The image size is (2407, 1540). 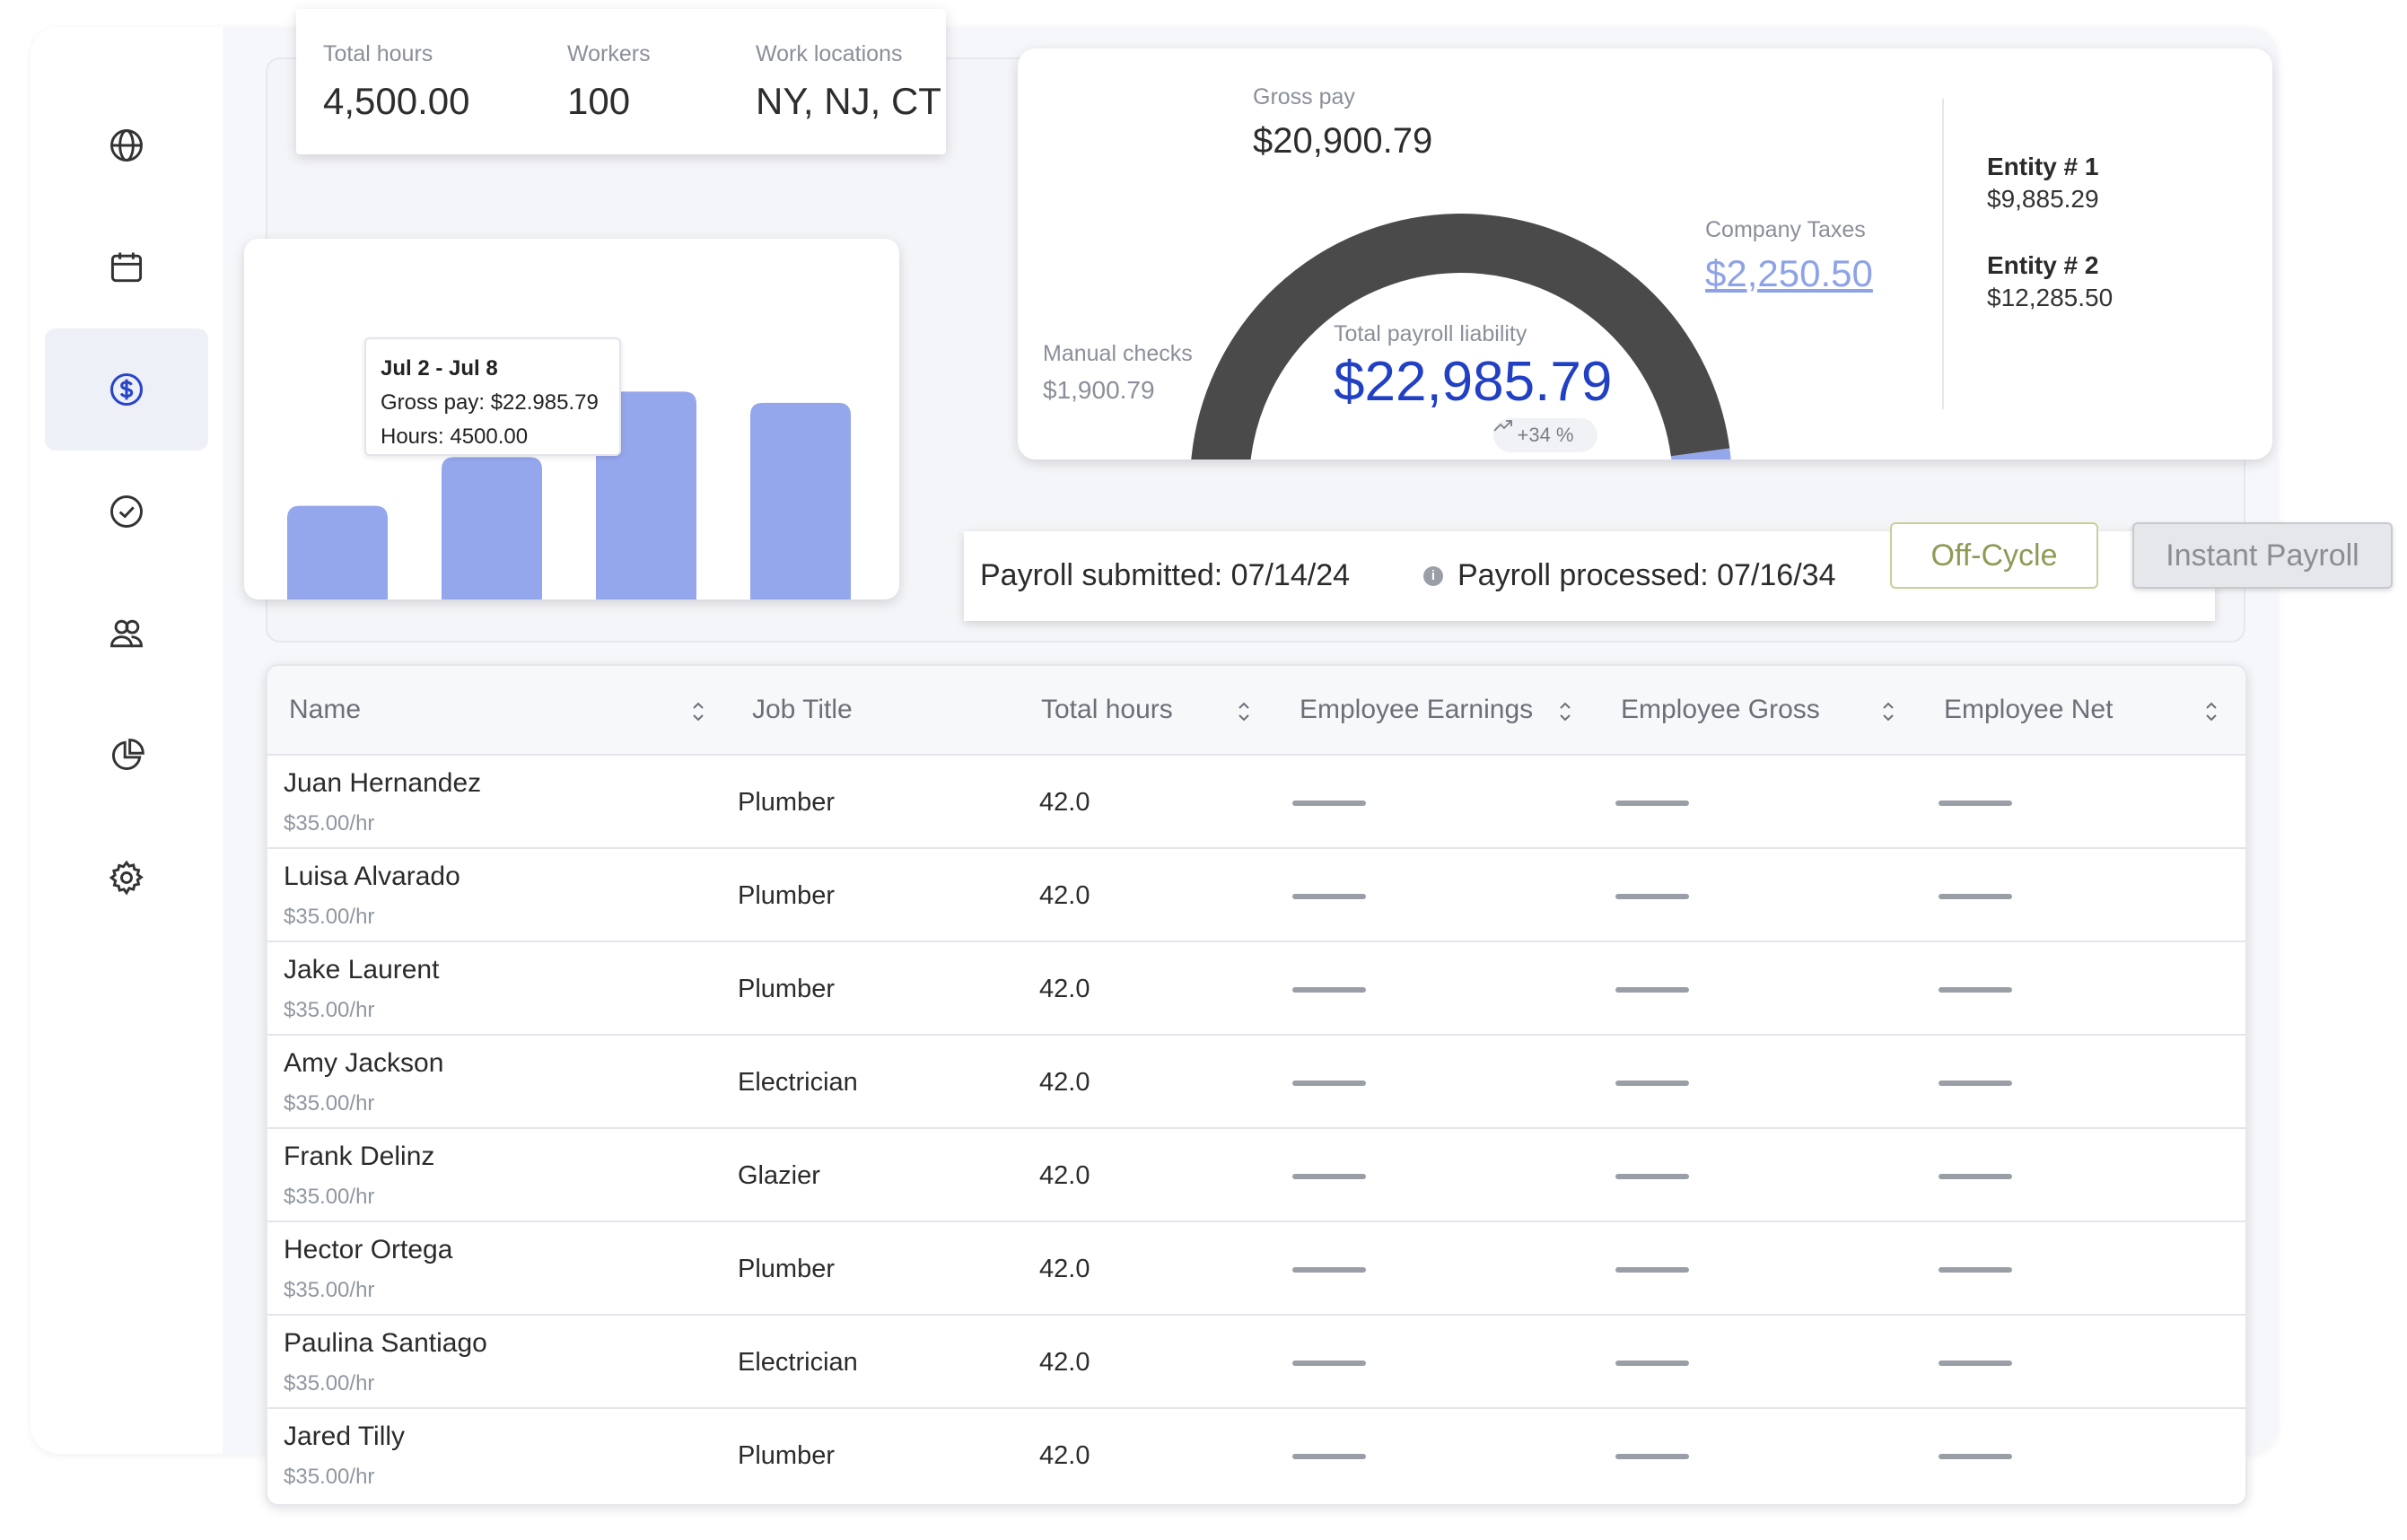 I want to click on nav-workers, so click(x=126, y=634).